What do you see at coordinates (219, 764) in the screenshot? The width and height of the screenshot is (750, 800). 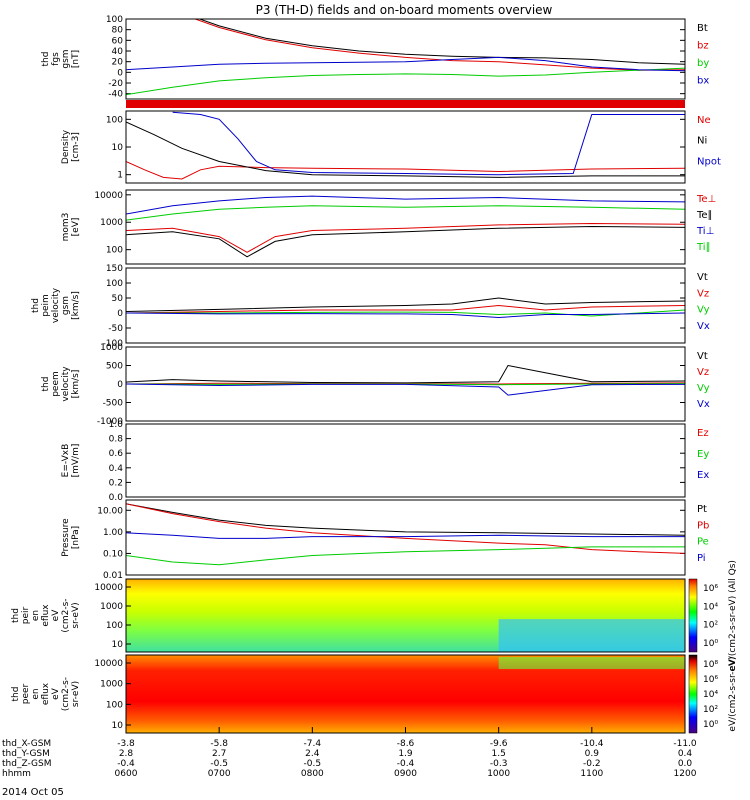 I see `x-axis-value: -0.5` at bounding box center [219, 764].